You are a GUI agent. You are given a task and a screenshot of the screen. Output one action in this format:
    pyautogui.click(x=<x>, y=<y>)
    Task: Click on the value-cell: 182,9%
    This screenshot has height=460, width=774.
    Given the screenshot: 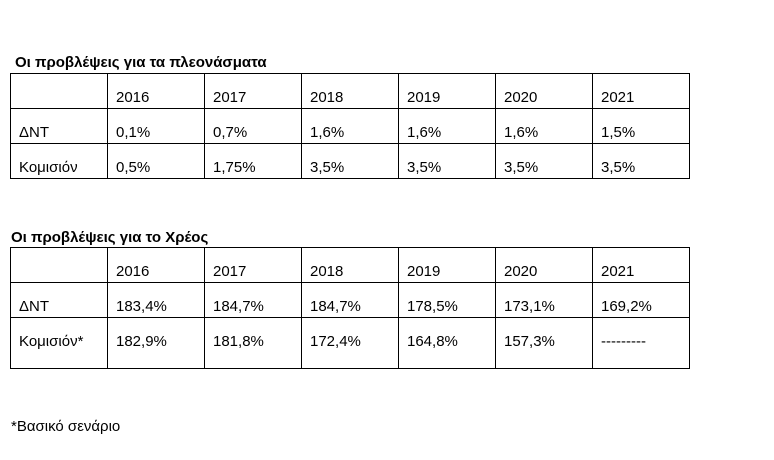 What is the action you would take?
    pyautogui.click(x=156, y=343)
    